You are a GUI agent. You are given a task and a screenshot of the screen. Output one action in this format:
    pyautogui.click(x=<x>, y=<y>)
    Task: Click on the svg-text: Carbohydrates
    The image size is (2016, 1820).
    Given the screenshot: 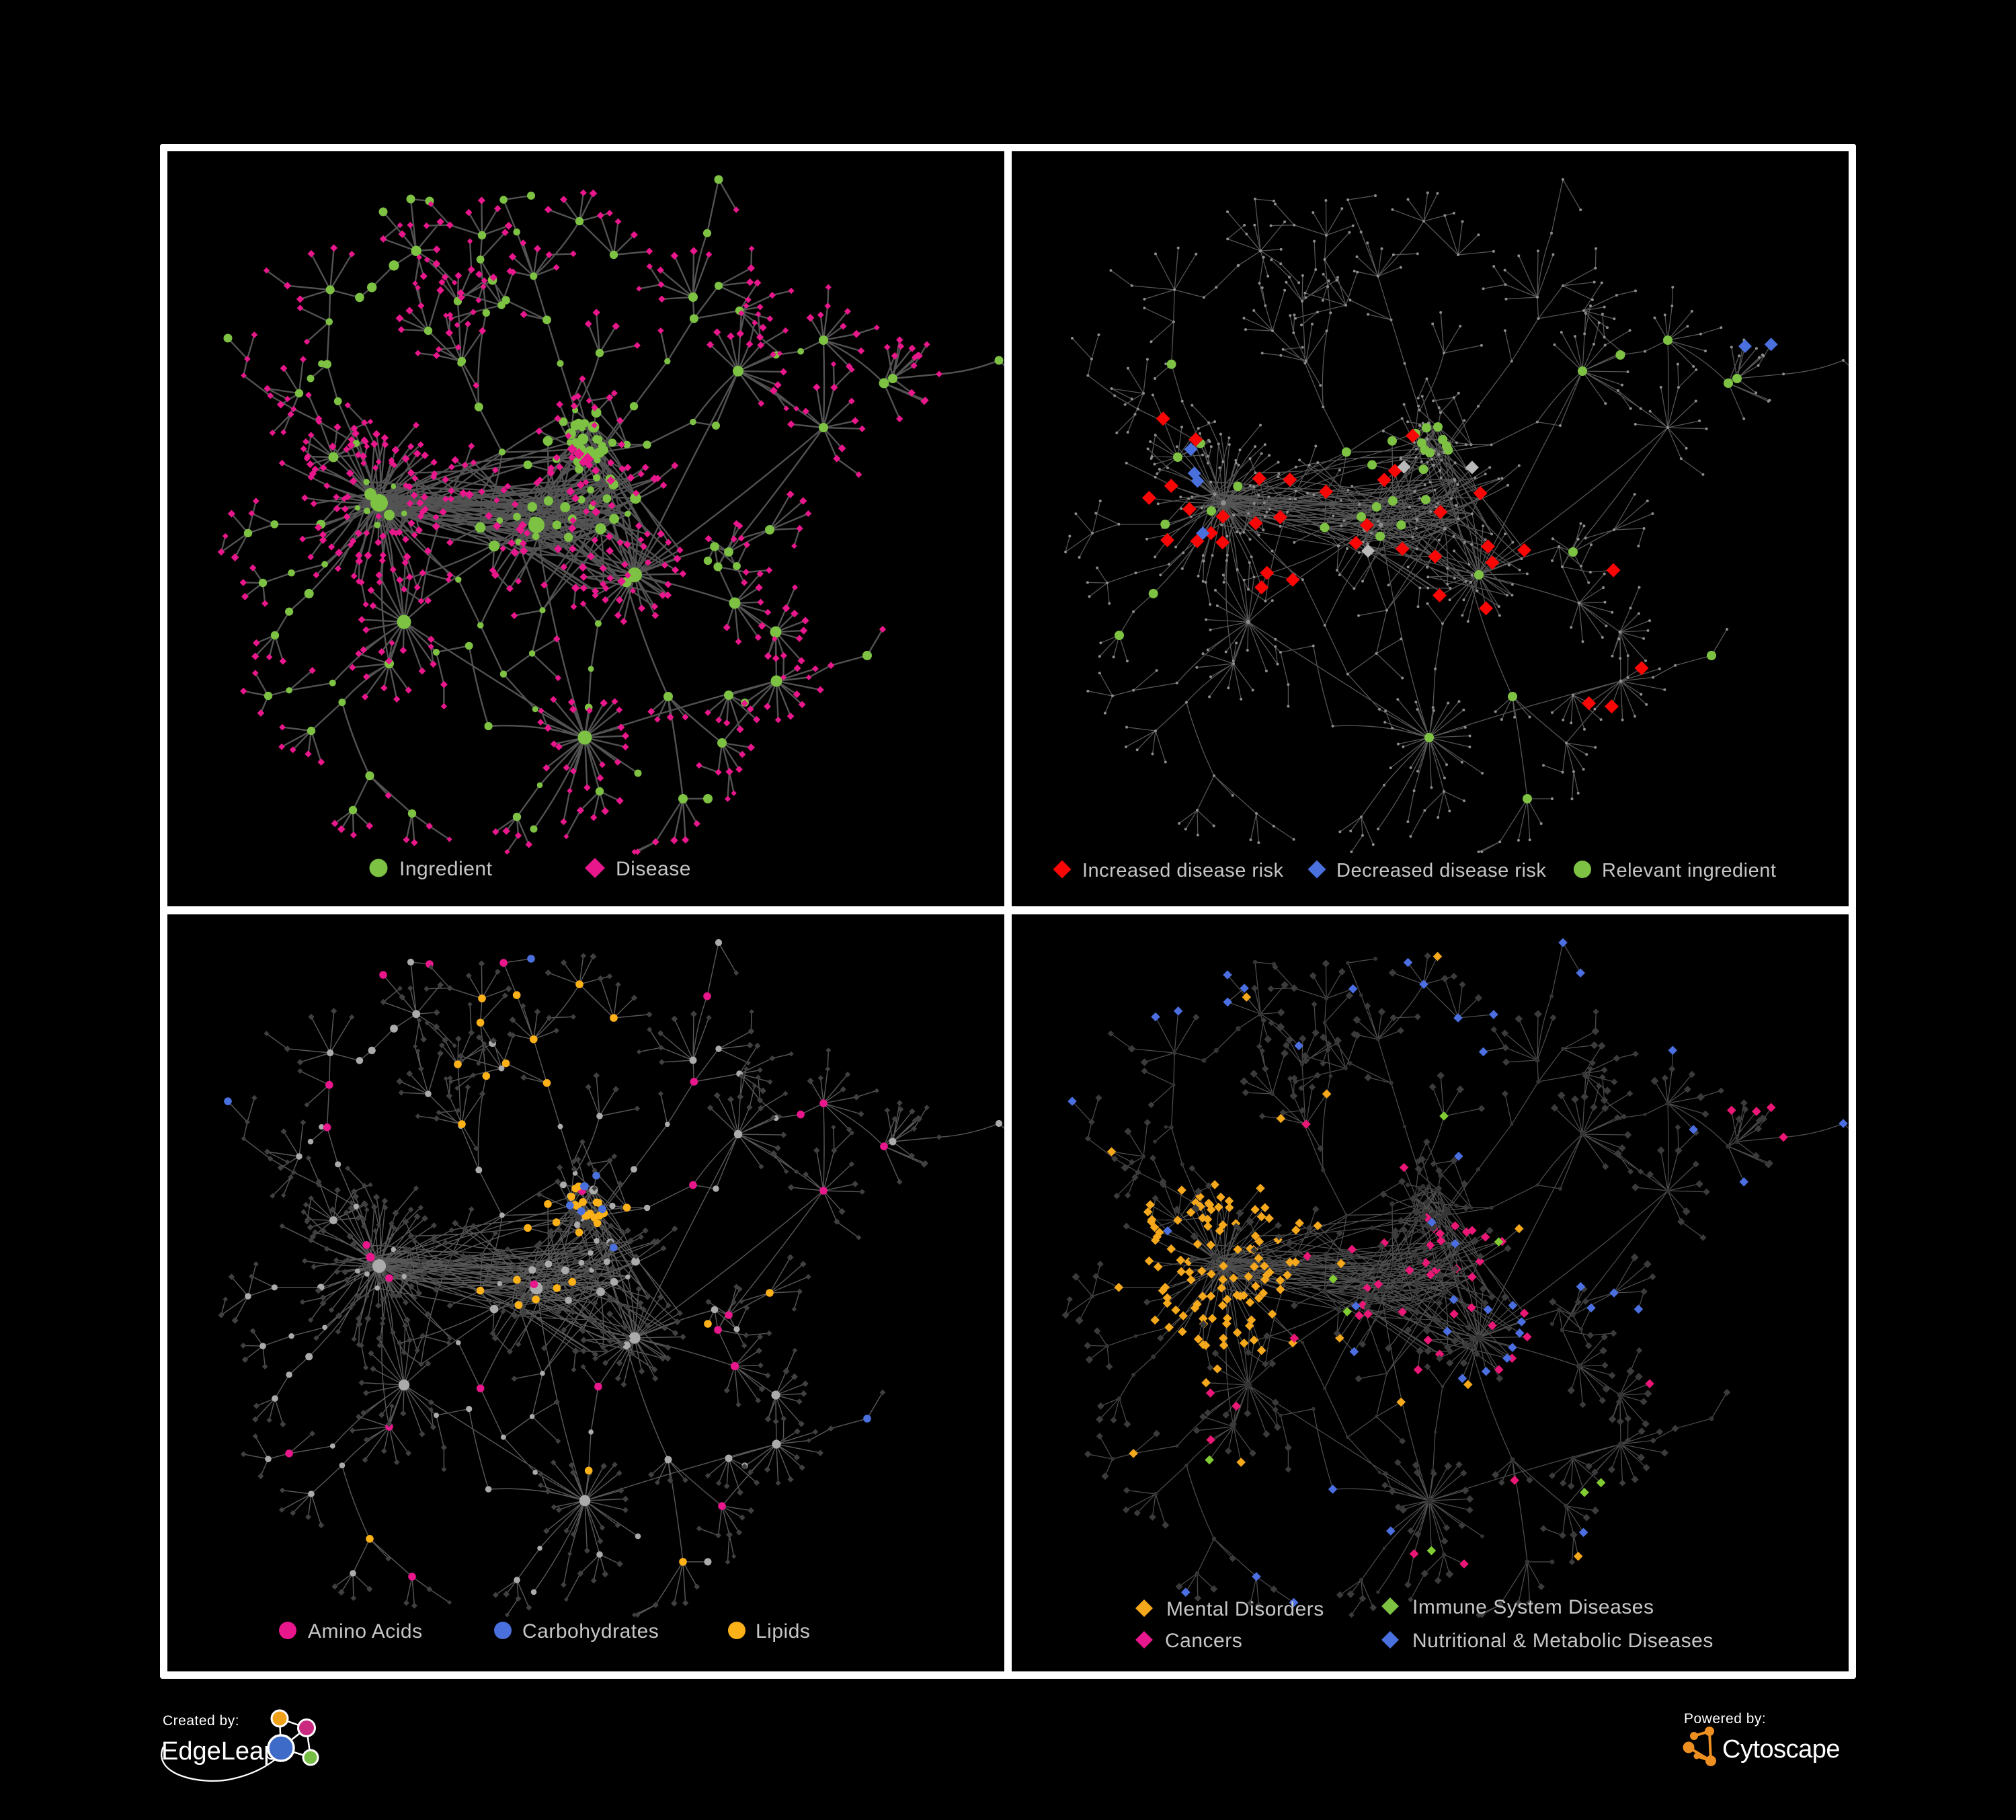 What is the action you would take?
    pyautogui.click(x=590, y=1631)
    